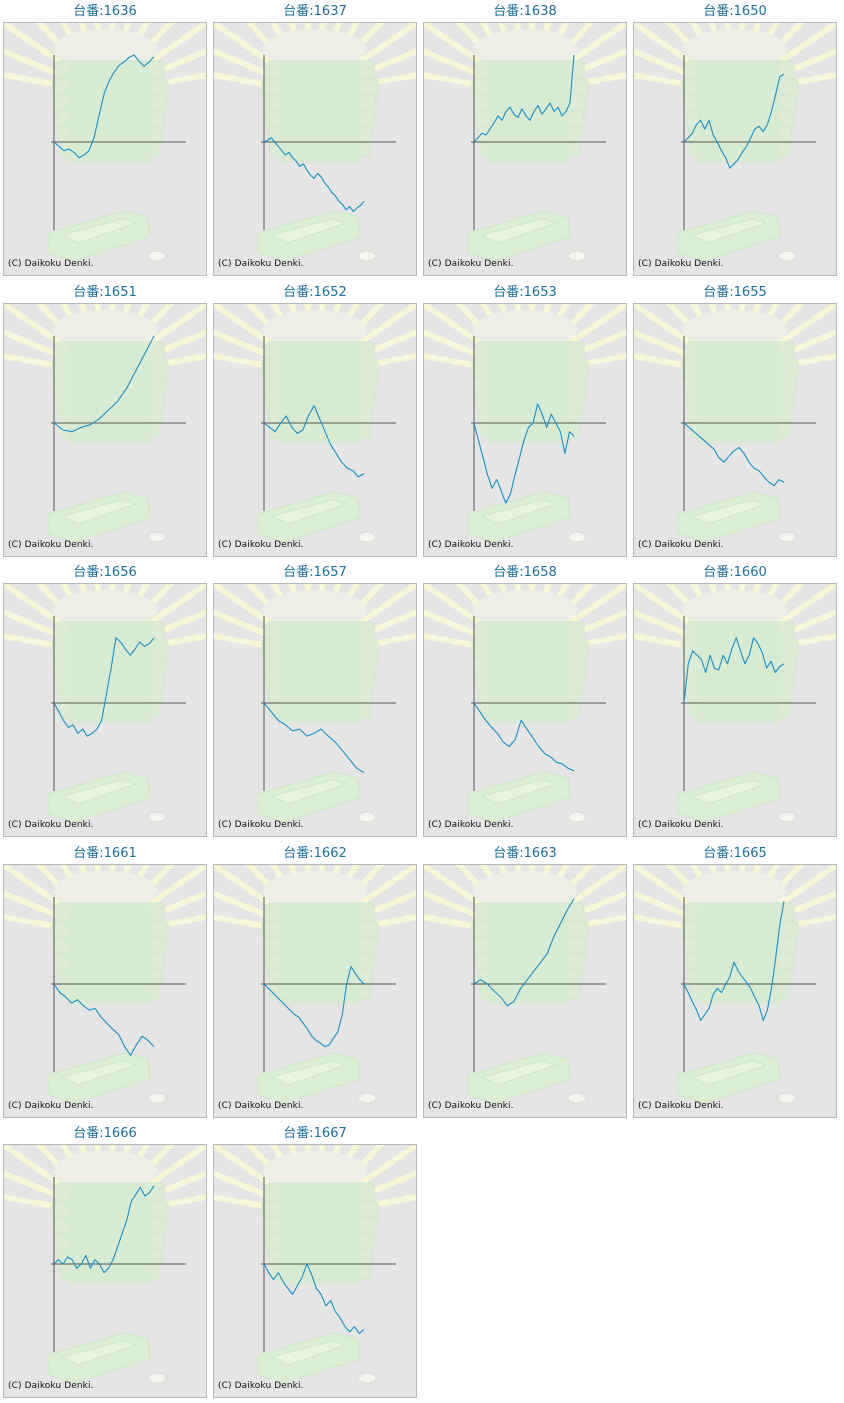  What do you see at coordinates (525, 572) in the screenshot?
I see `machine-number-label: 台番:1658` at bounding box center [525, 572].